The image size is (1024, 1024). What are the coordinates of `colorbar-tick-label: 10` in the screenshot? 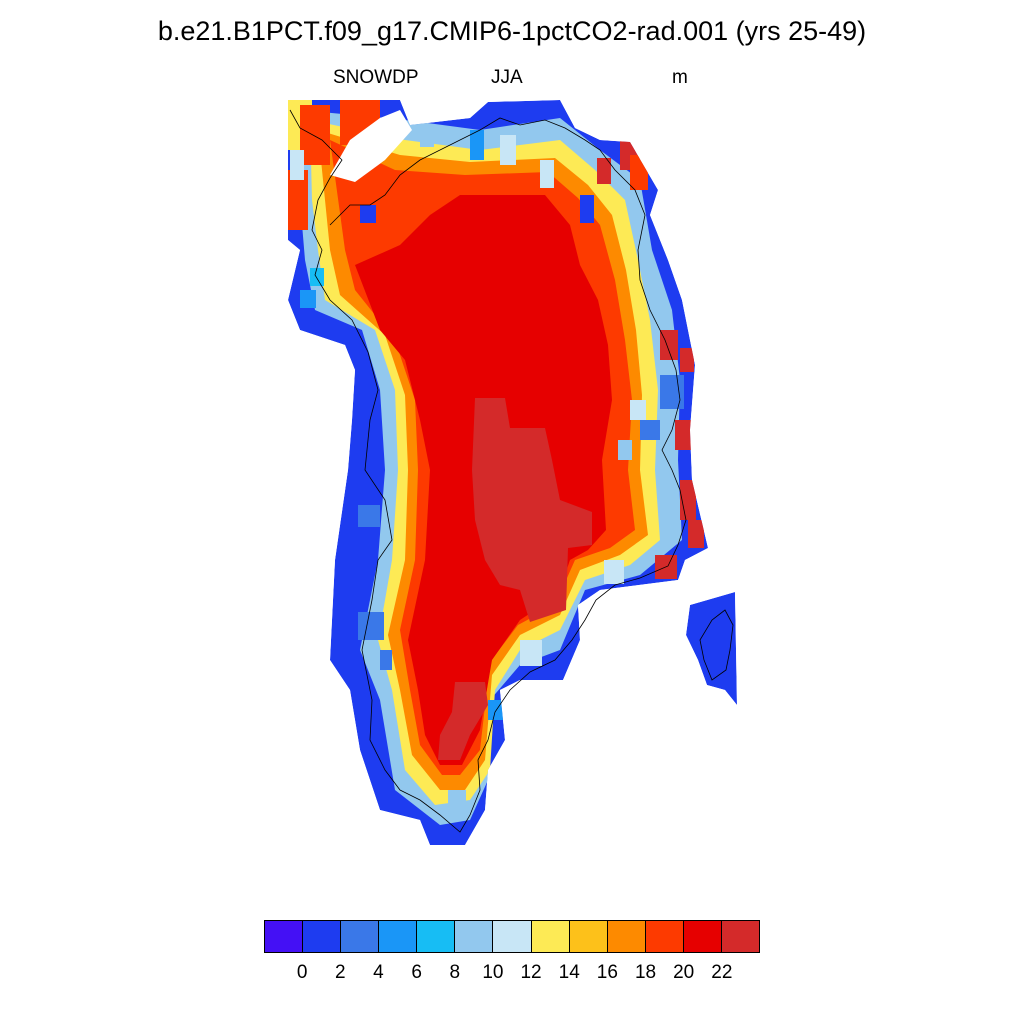 It's located at (493, 972).